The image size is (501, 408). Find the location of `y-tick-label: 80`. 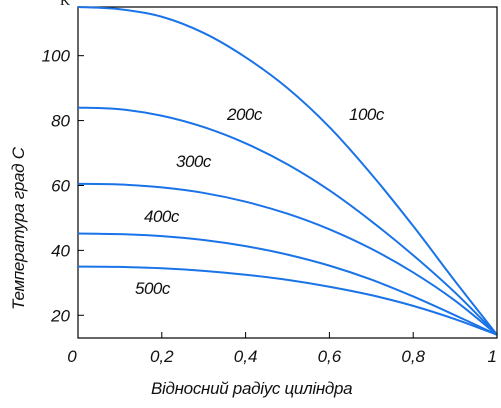

y-tick-label: 80 is located at coordinates (60, 121).